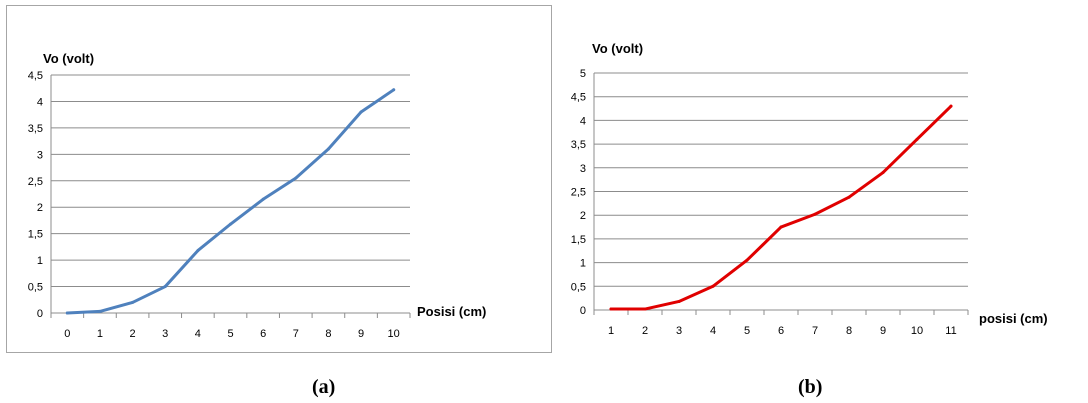  Describe the element at coordinates (67, 334) in the screenshot. I see `x-tick-label: 0` at that location.